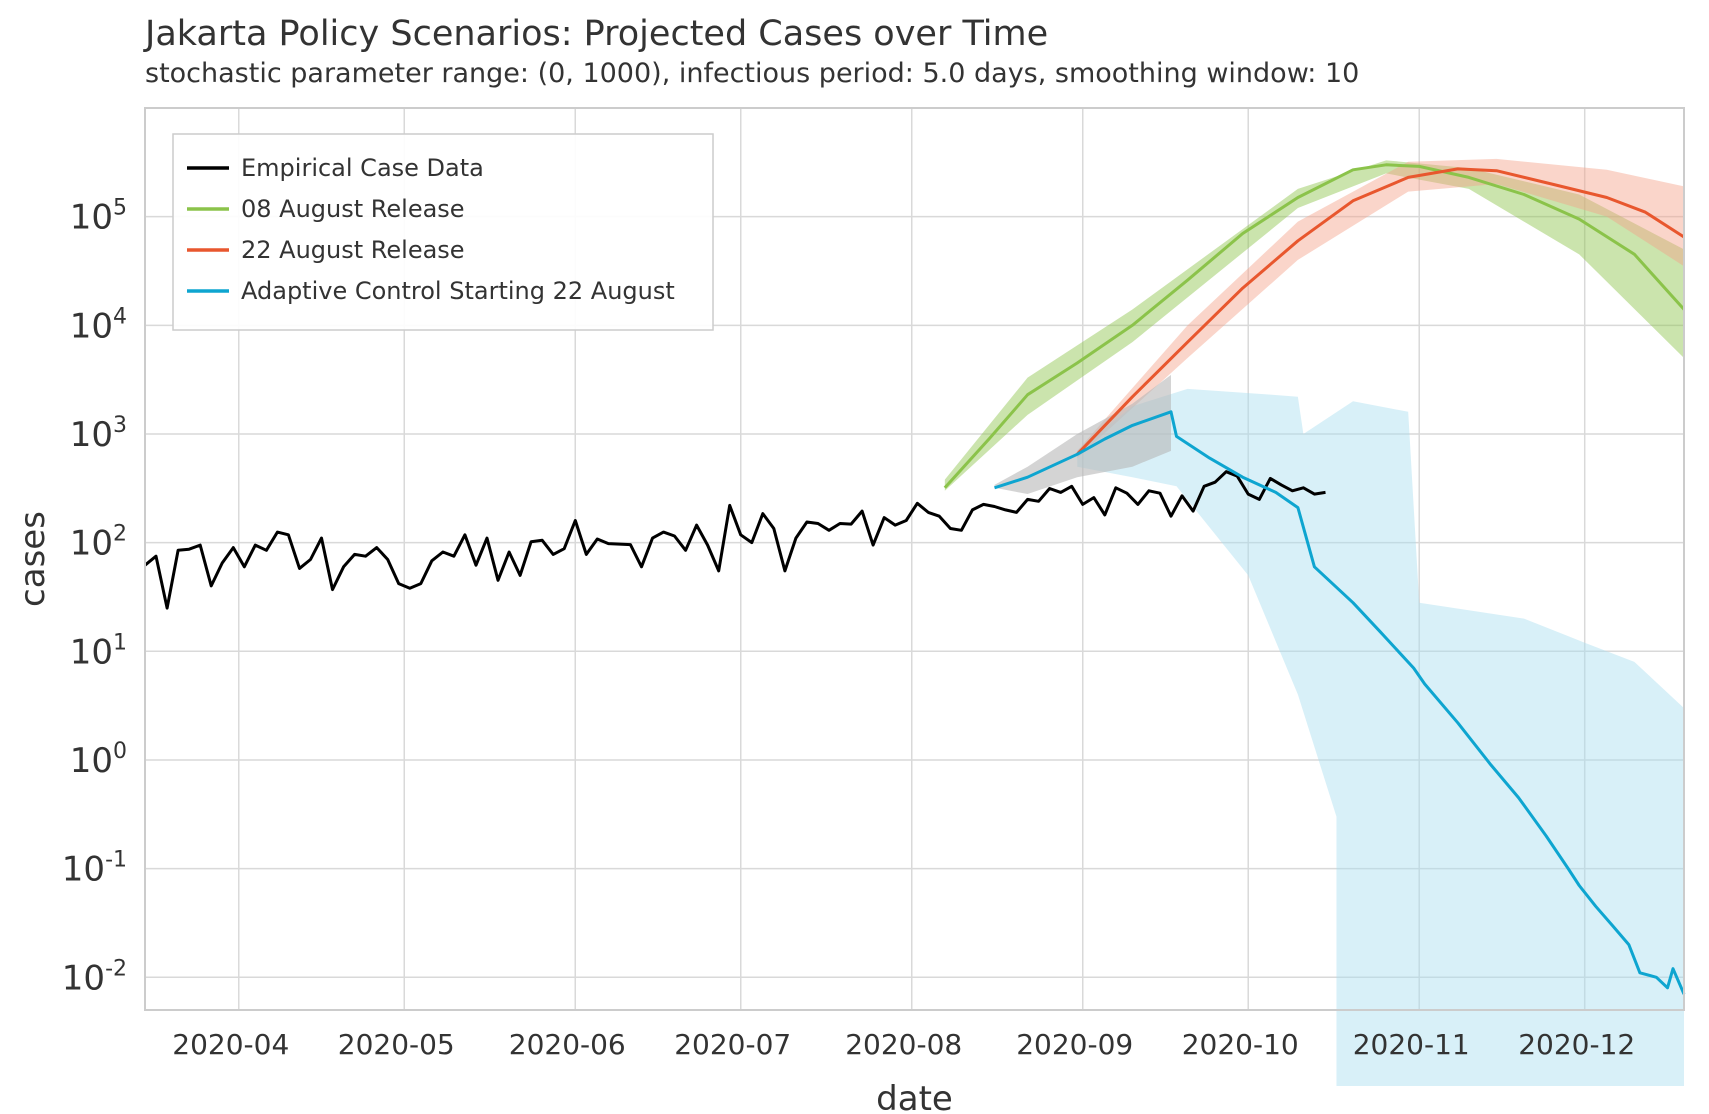 The image size is (1709, 1114). I want to click on projection-band, so click(1082, 434).